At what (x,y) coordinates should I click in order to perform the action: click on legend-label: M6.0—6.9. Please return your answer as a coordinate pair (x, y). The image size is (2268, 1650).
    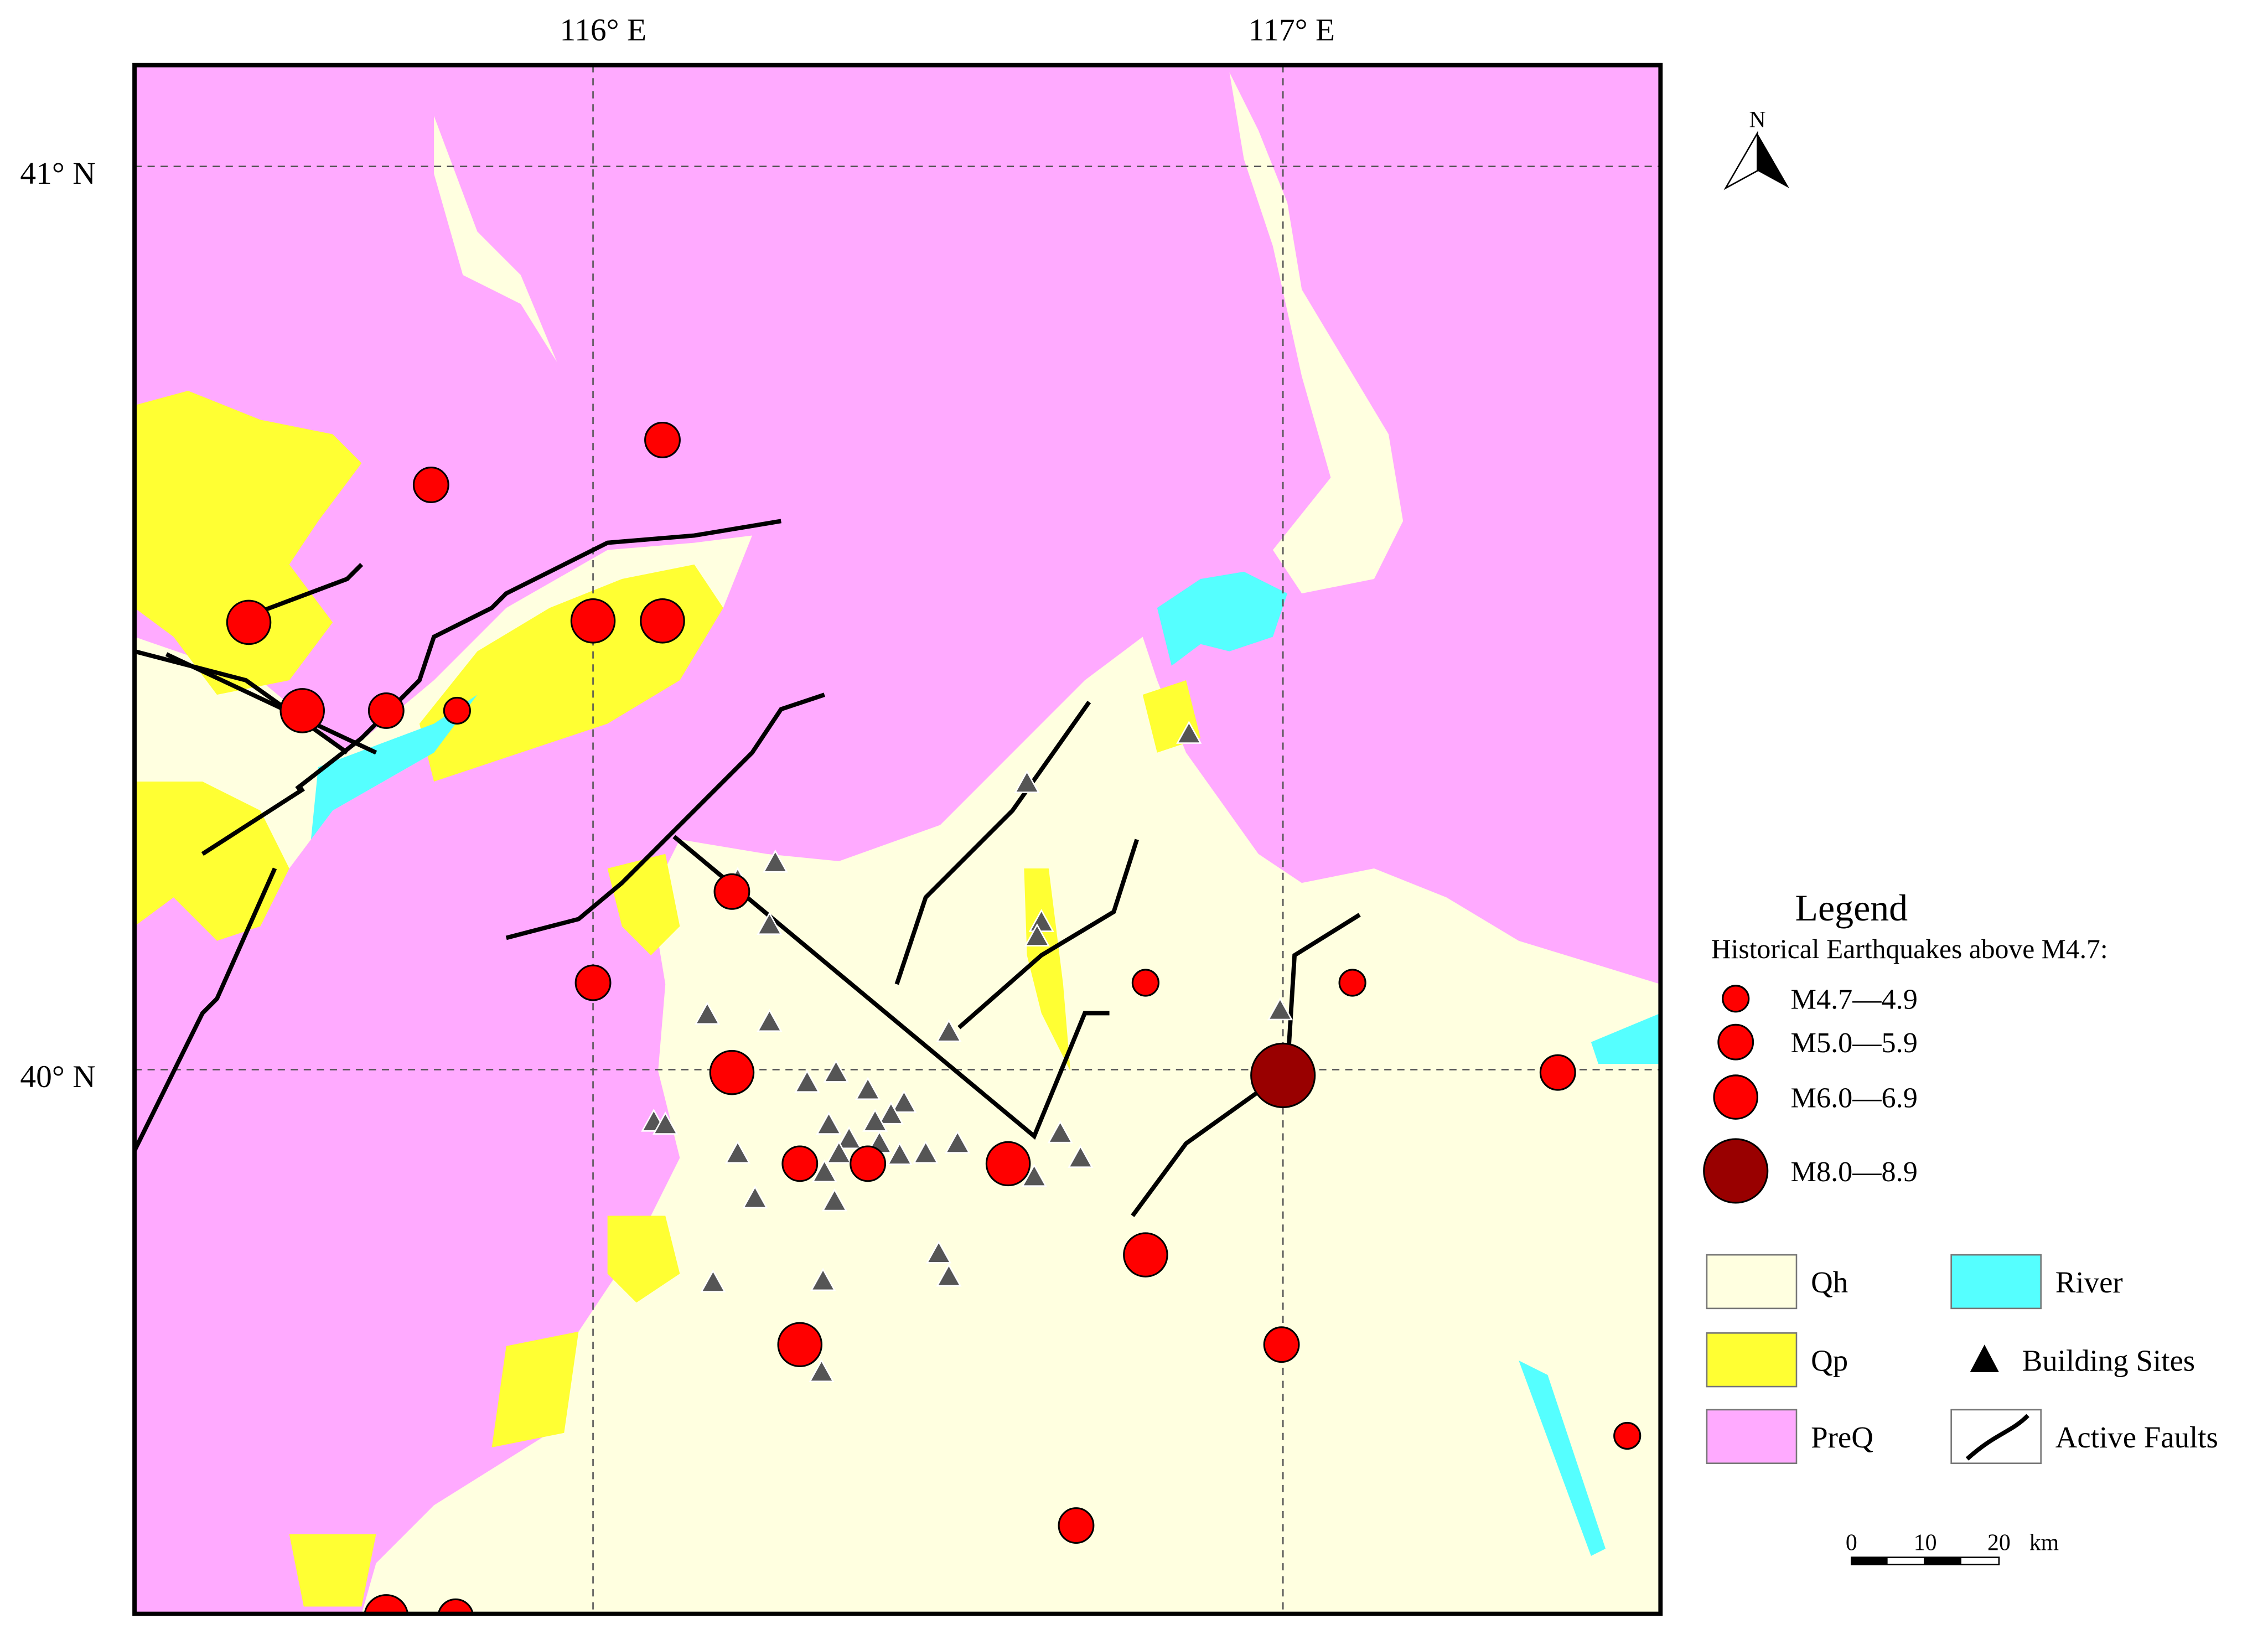
    Looking at the image, I should click on (1854, 1098).